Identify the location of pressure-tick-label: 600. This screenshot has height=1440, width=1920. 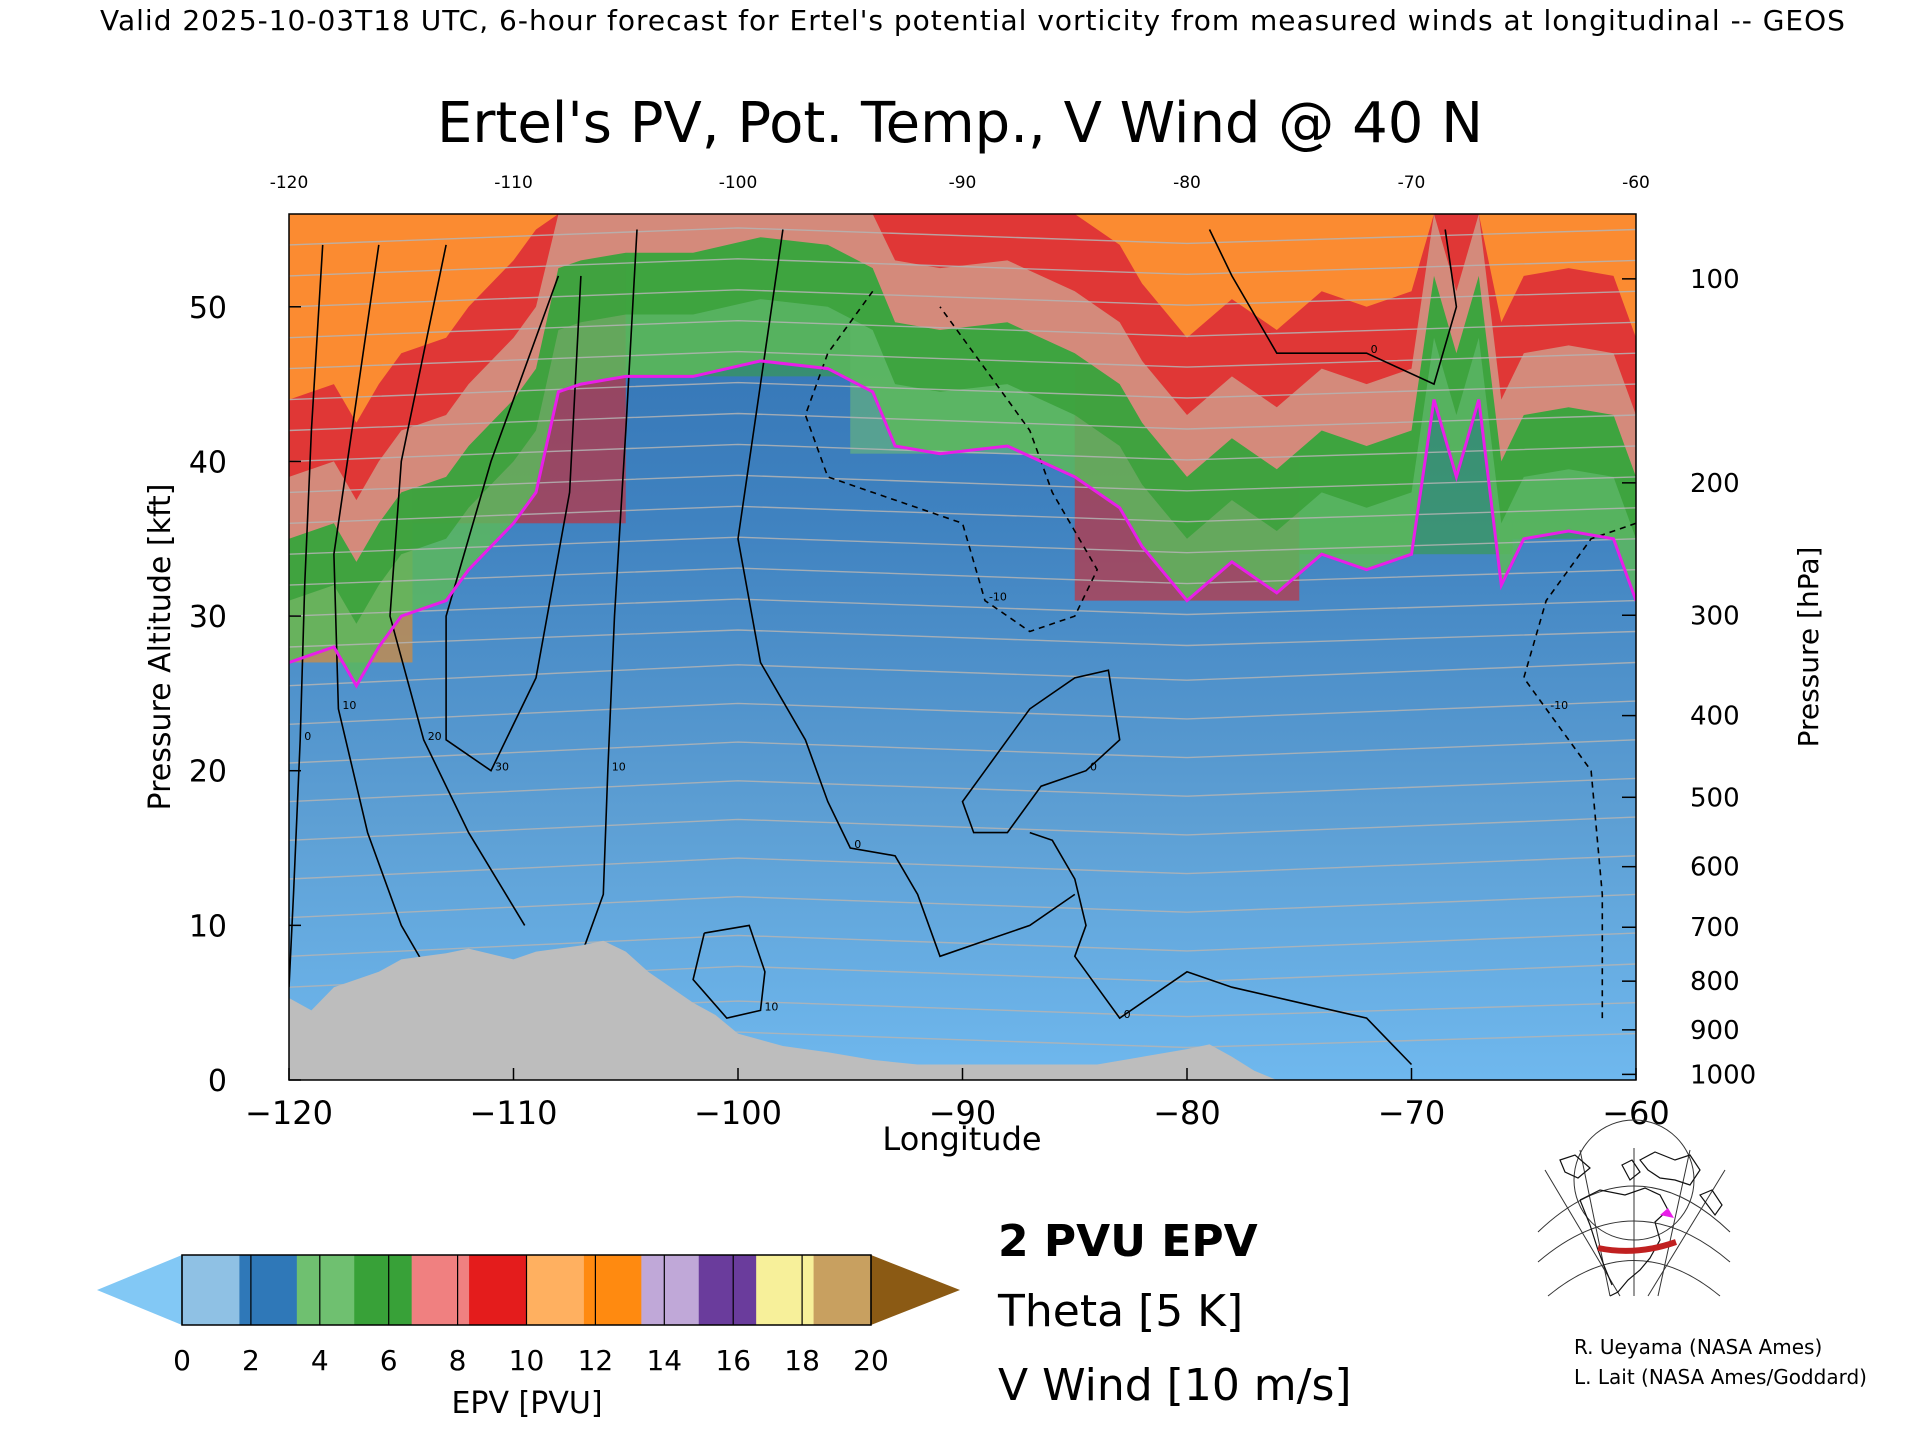
(1715, 868).